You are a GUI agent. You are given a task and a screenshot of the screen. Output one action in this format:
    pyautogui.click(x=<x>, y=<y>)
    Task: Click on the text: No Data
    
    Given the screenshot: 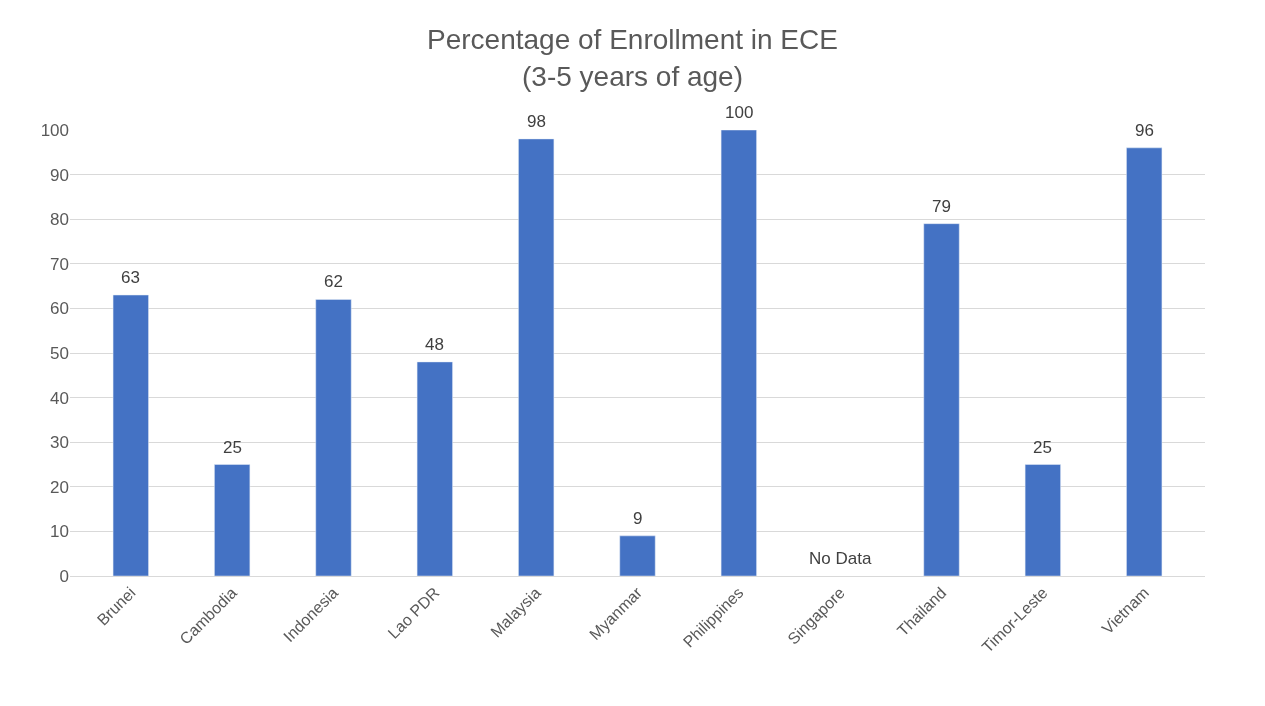 What is the action you would take?
    pyautogui.click(x=840, y=558)
    